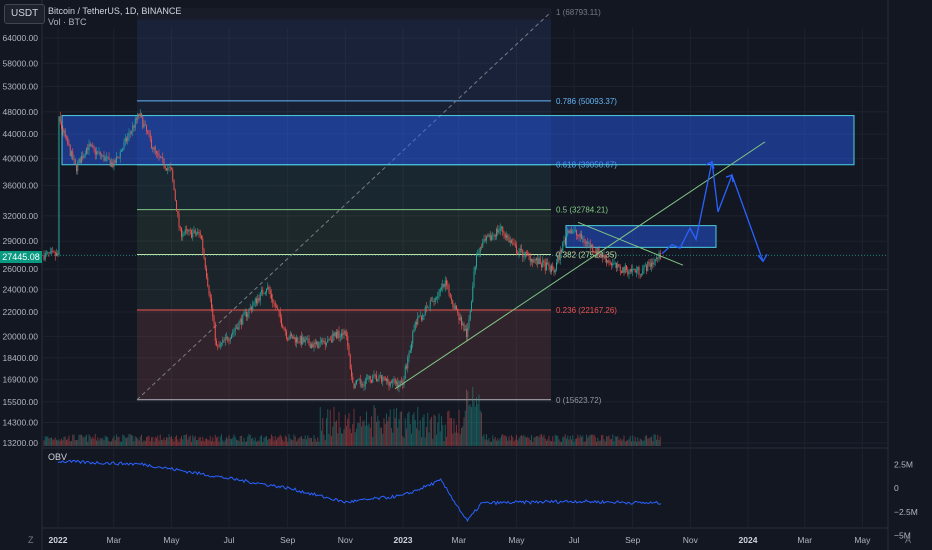 The width and height of the screenshot is (932, 550). Describe the element at coordinates (67, 22) in the screenshot. I see `volume-legend: Vol · BTC` at that location.